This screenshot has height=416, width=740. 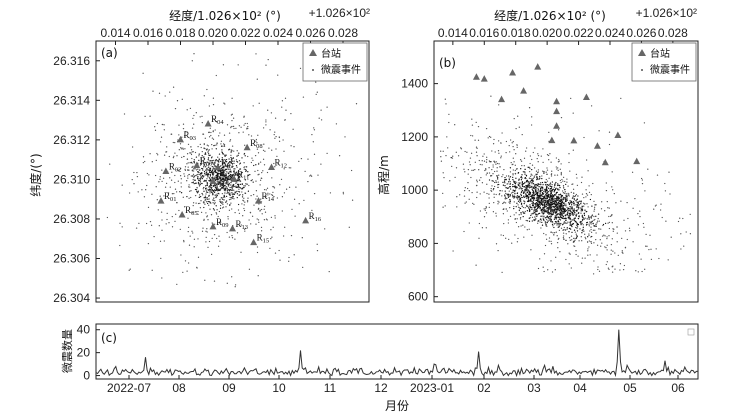 What do you see at coordinates (71, 100) in the screenshot?
I see `panel-a-ytick-label: 26.314` at bounding box center [71, 100].